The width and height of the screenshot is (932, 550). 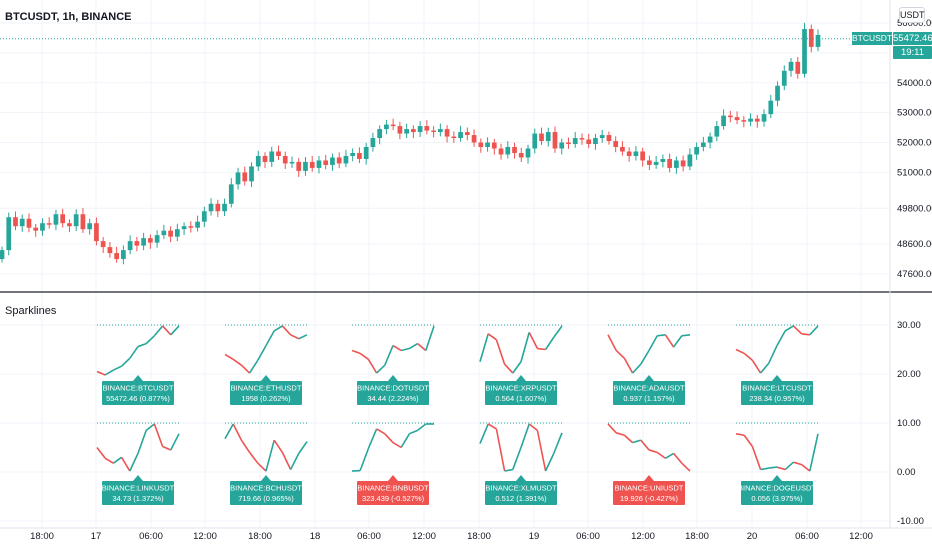 What do you see at coordinates (914, 83) in the screenshot?
I see `price-tick-label: 54000.00` at bounding box center [914, 83].